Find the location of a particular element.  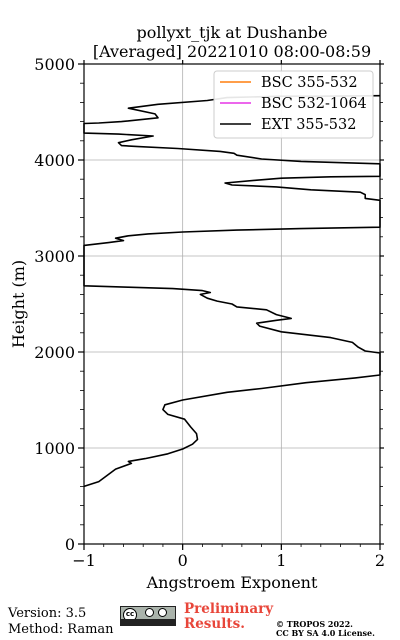

method-text: Method: Raman is located at coordinates (61, 629).